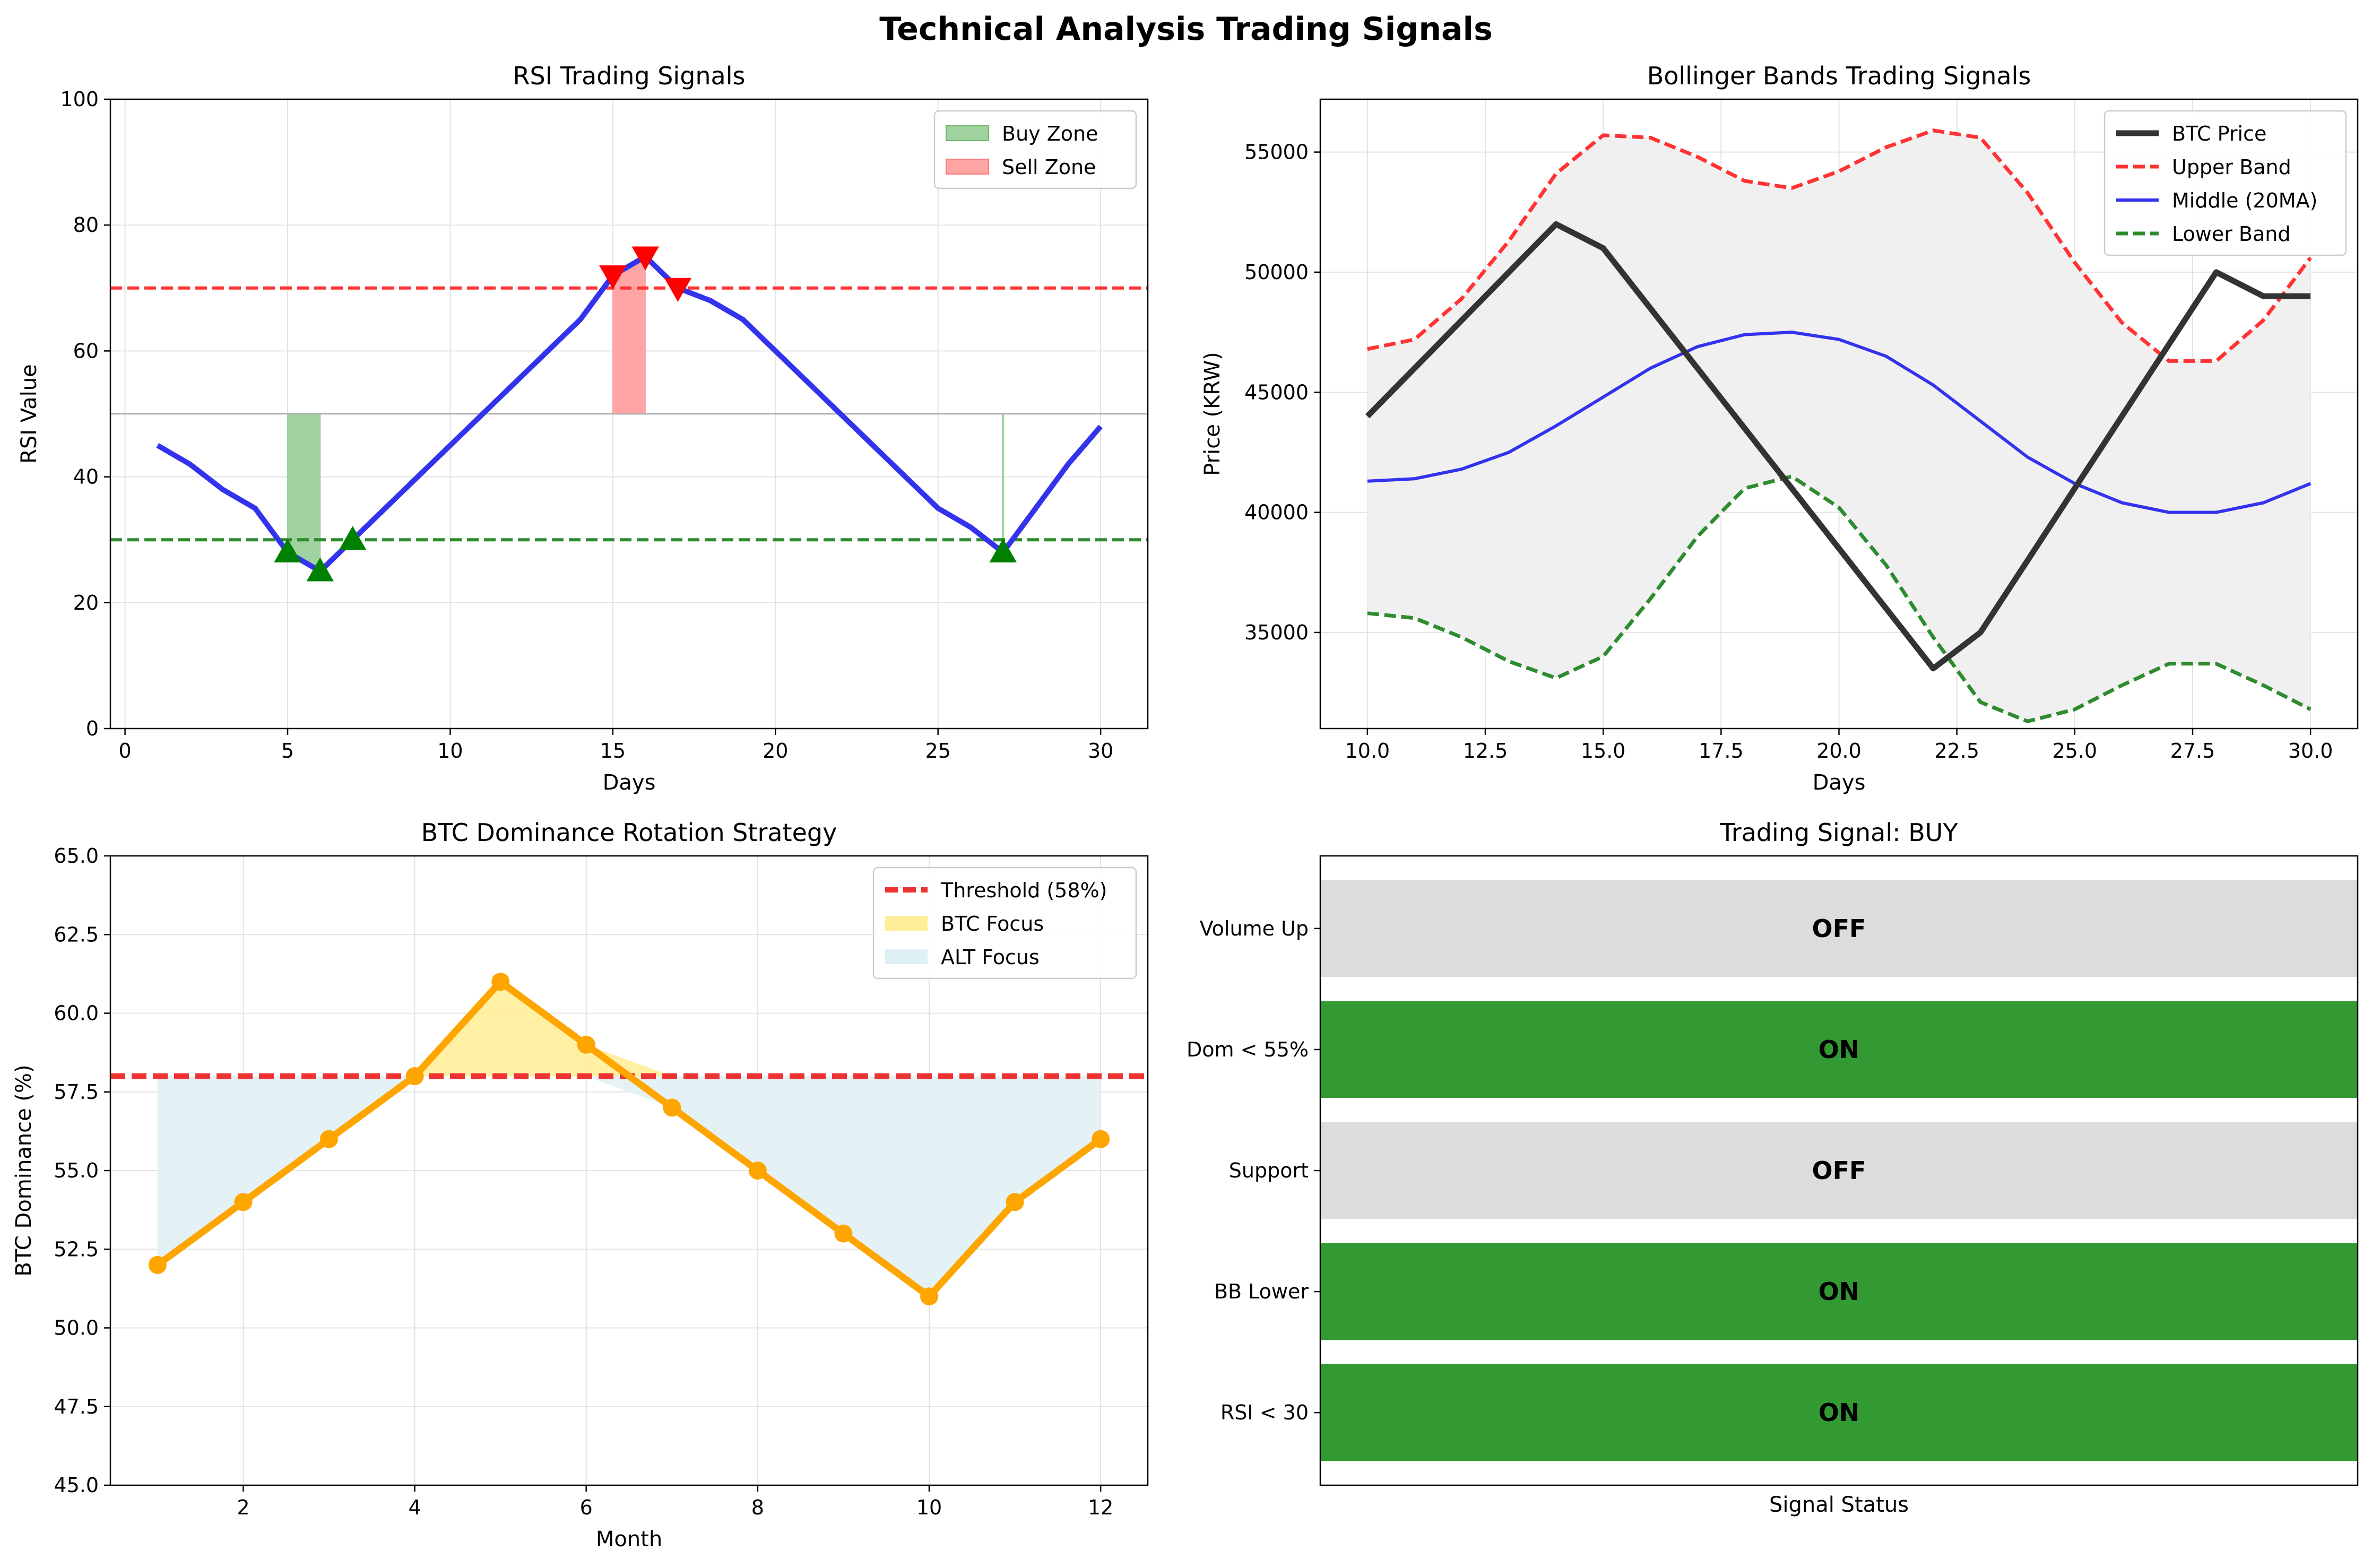 Image resolution: width=2372 pixels, height=1568 pixels. Describe the element at coordinates (1722, 751) in the screenshot. I see `x-tick-label: 17.5` at that location.